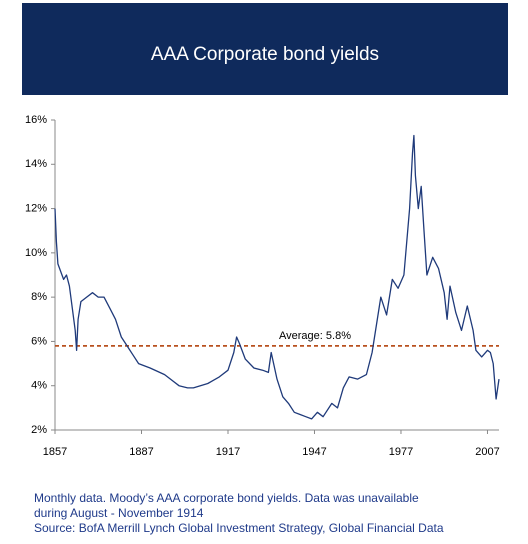  What do you see at coordinates (55, 452) in the screenshot?
I see `x-tick-label: 1857` at bounding box center [55, 452].